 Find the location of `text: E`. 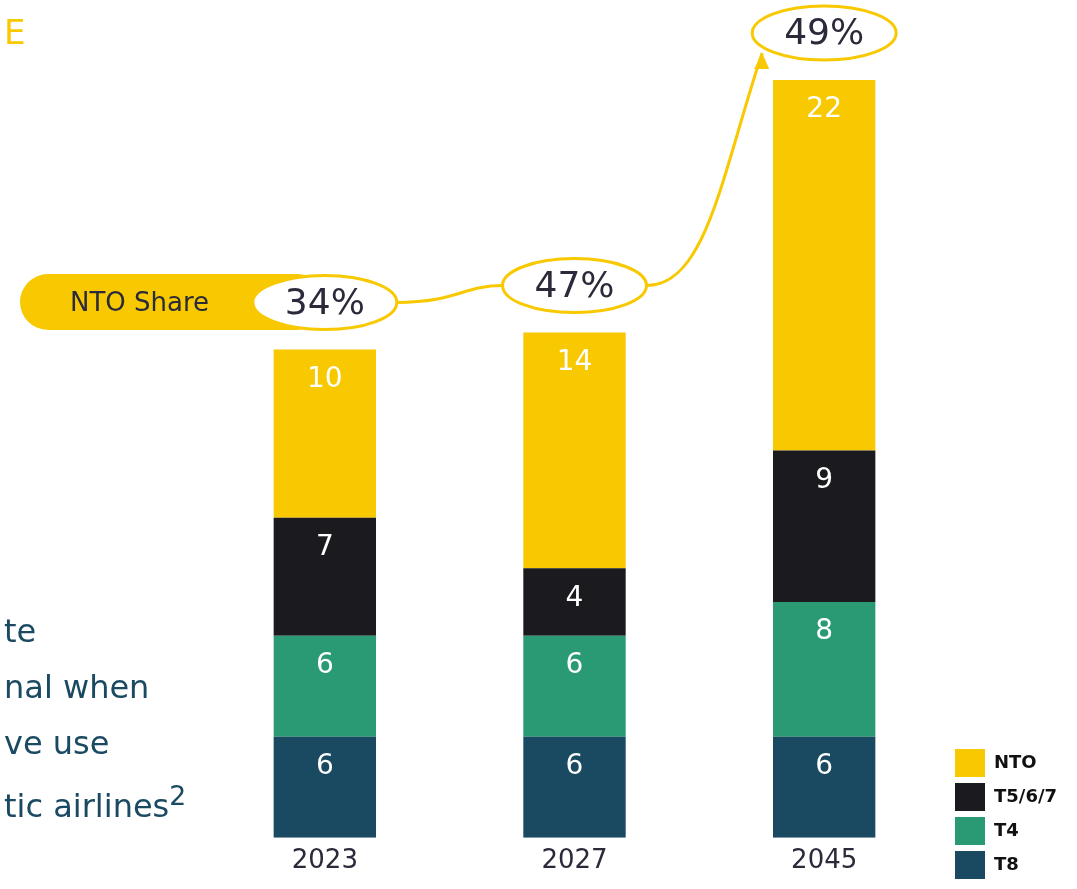

text: E is located at coordinates (15, 32).